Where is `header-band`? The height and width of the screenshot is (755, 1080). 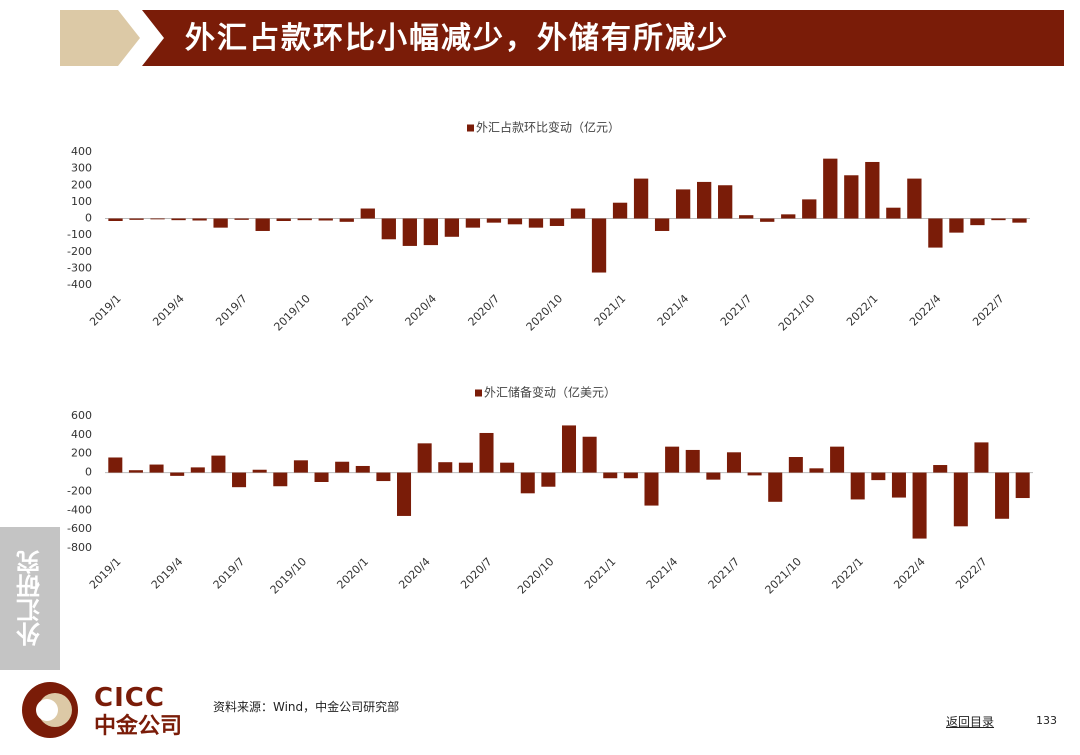 header-band is located at coordinates (603, 38).